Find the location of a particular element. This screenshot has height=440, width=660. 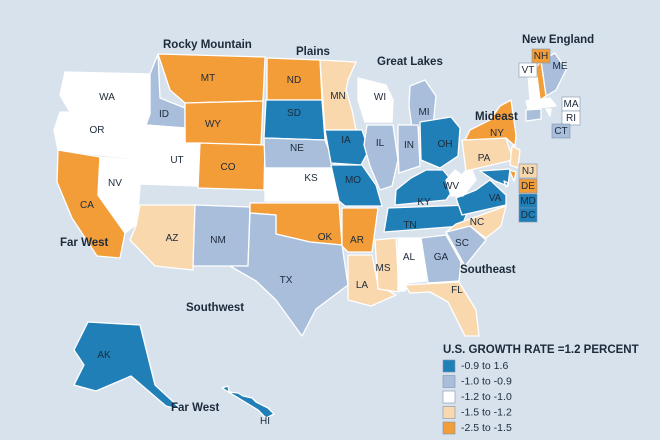

state-label: DC is located at coordinates (528, 215).